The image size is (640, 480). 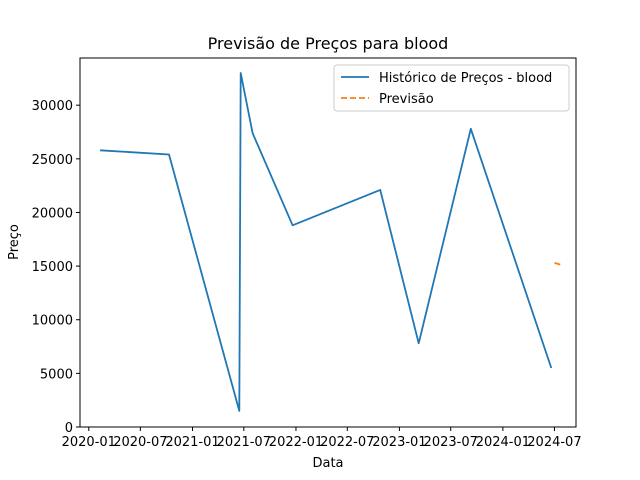 What do you see at coordinates (56, 374) in the screenshot?
I see `y-tick-label: 5000` at bounding box center [56, 374].